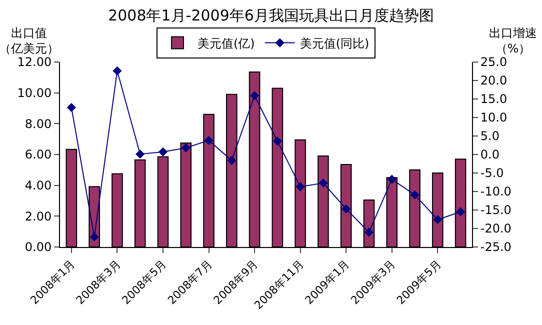 Image resolution: width=542 pixels, height=325 pixels. Describe the element at coordinates (38, 123) in the screenshot. I see `y-tick-label: 8.00` at that location.